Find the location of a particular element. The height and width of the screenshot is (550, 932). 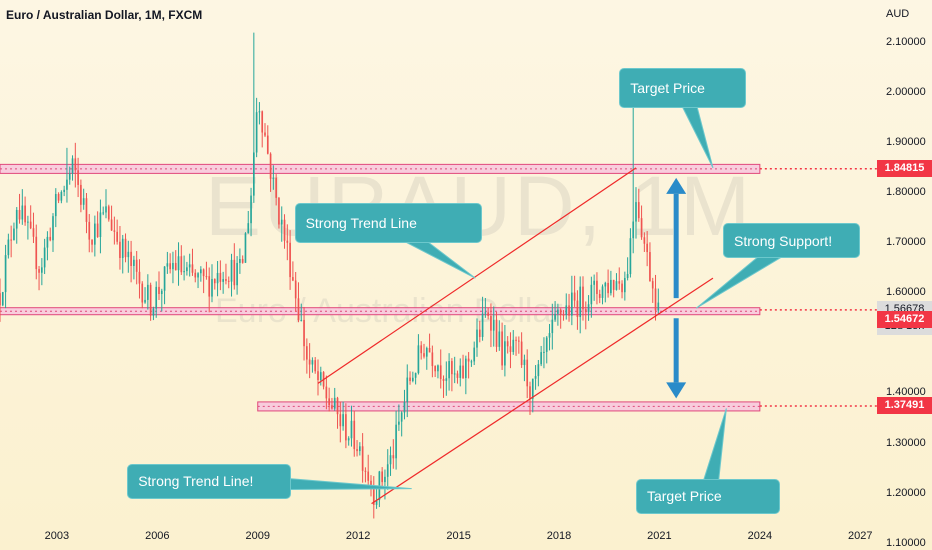

callout-box-2: Strong Trend Line is located at coordinates (388, 223).